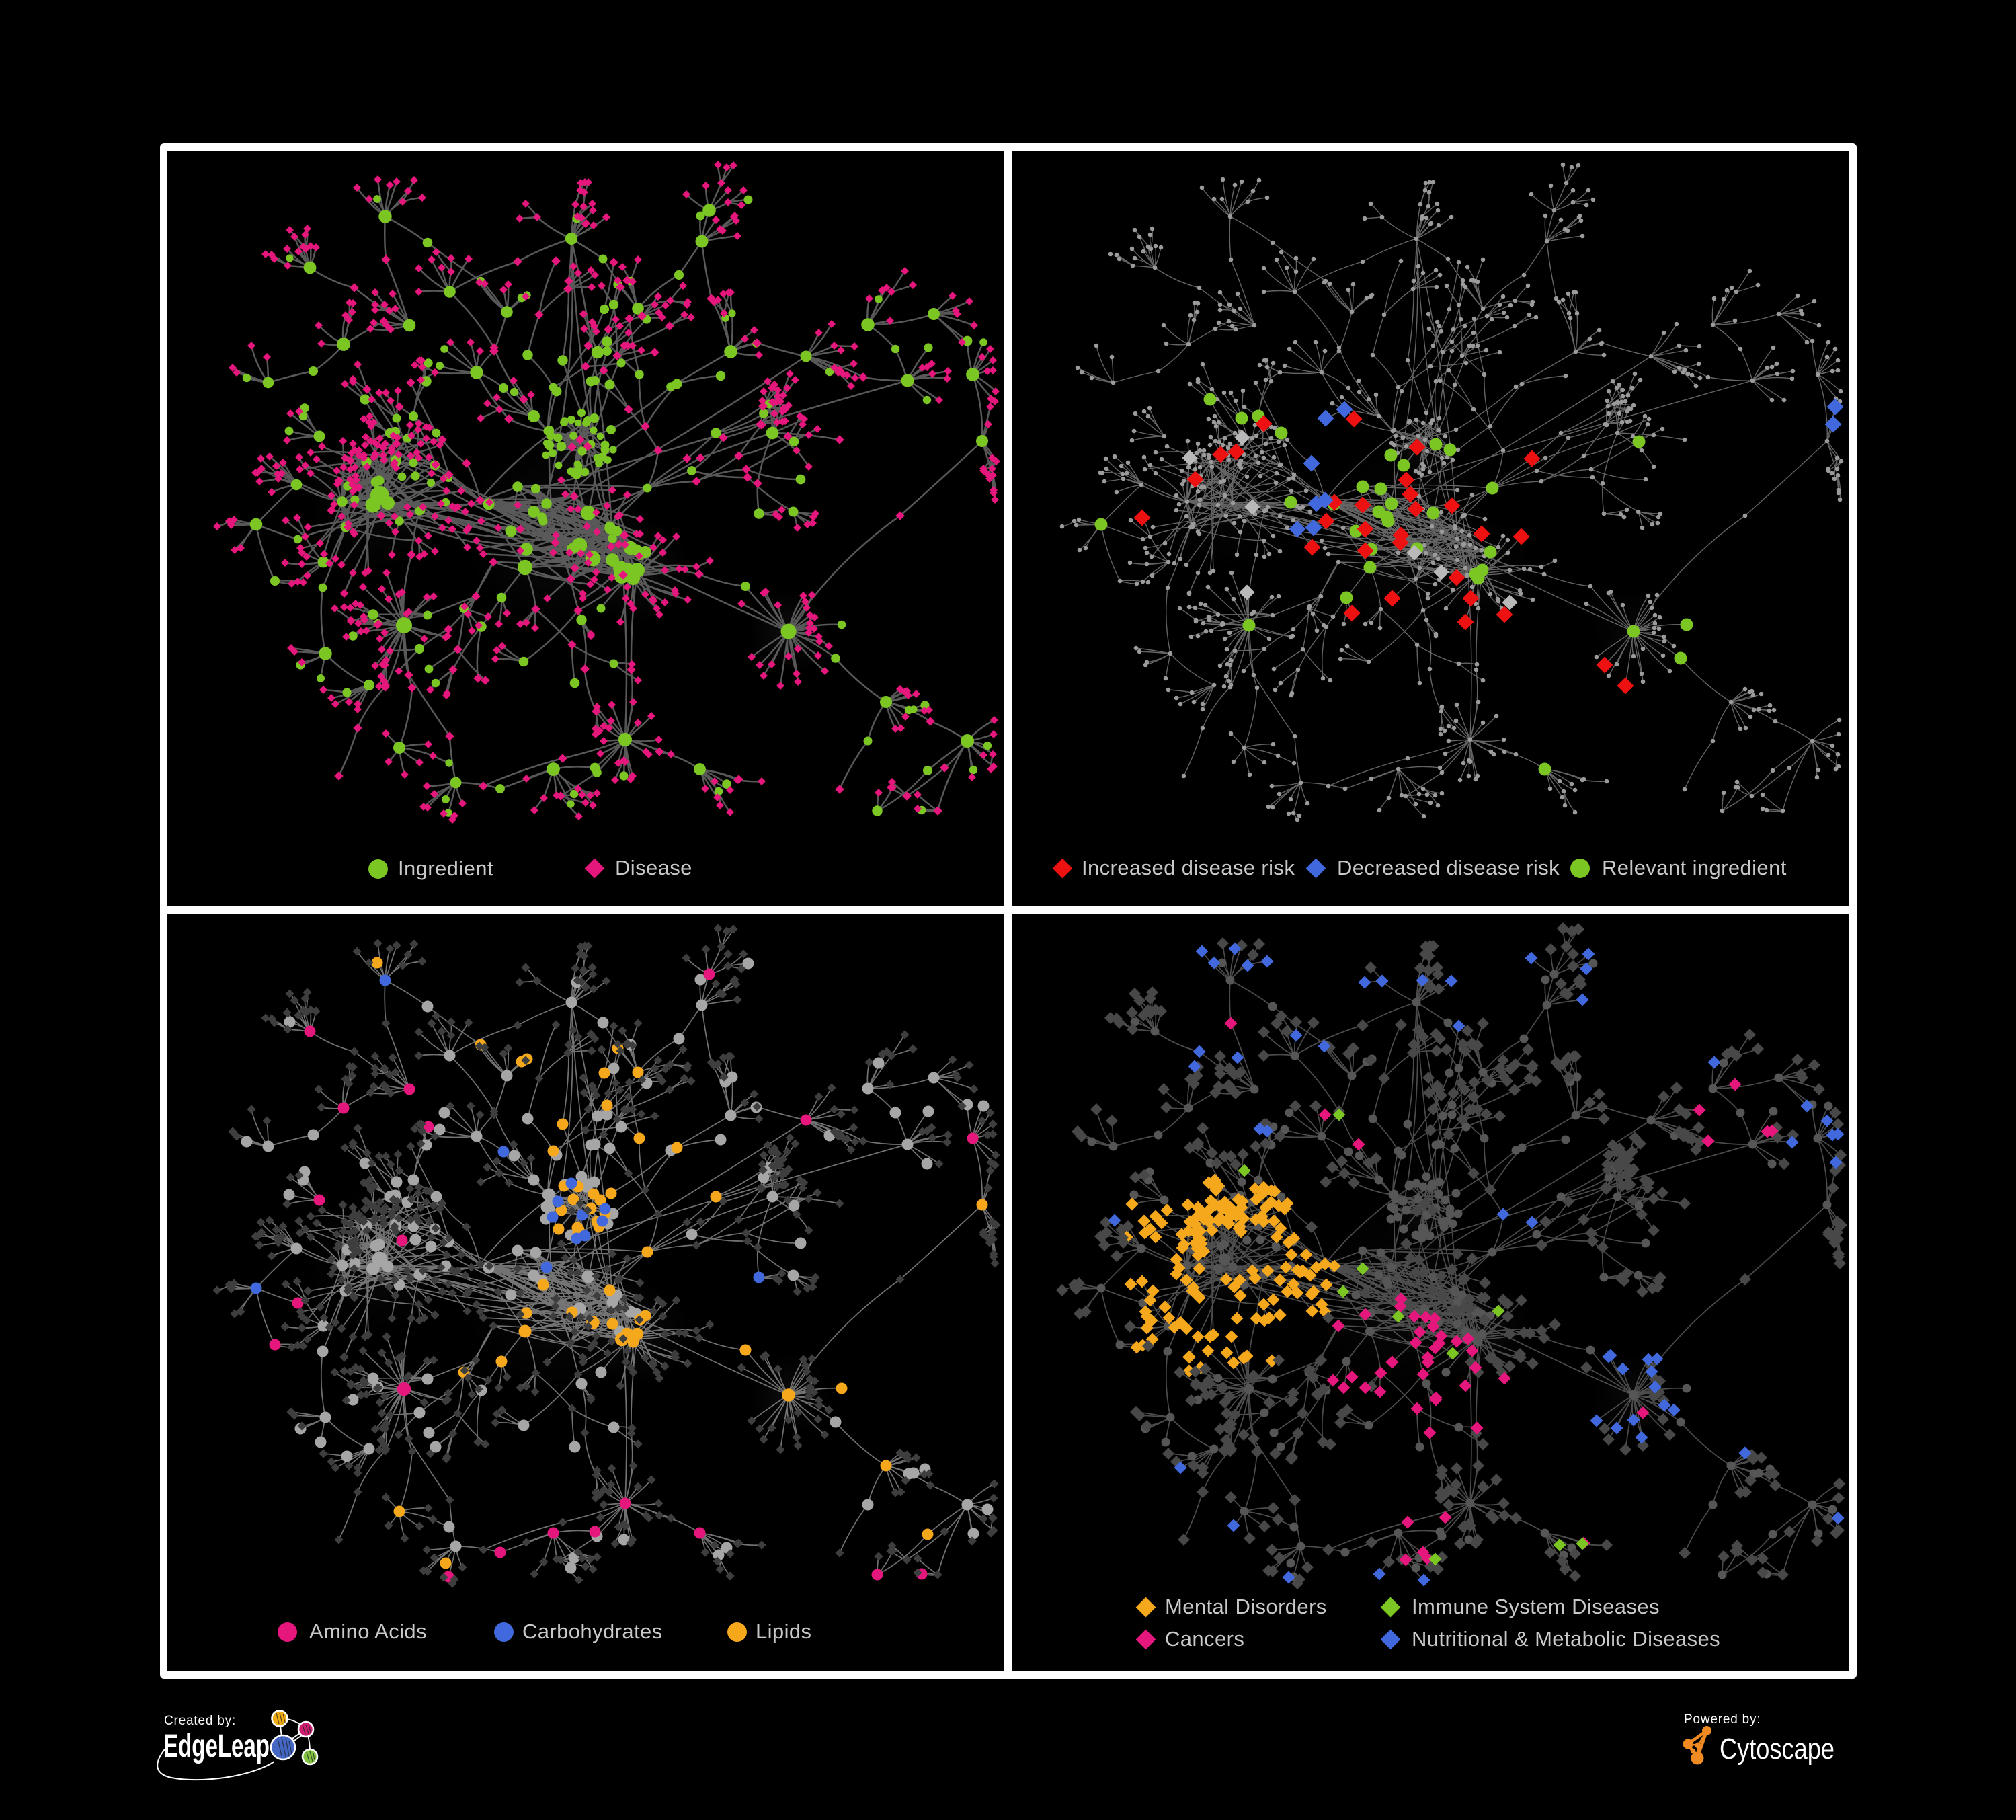  What do you see at coordinates (1722, 1719) in the screenshot?
I see `svg-text: Powered by:` at bounding box center [1722, 1719].